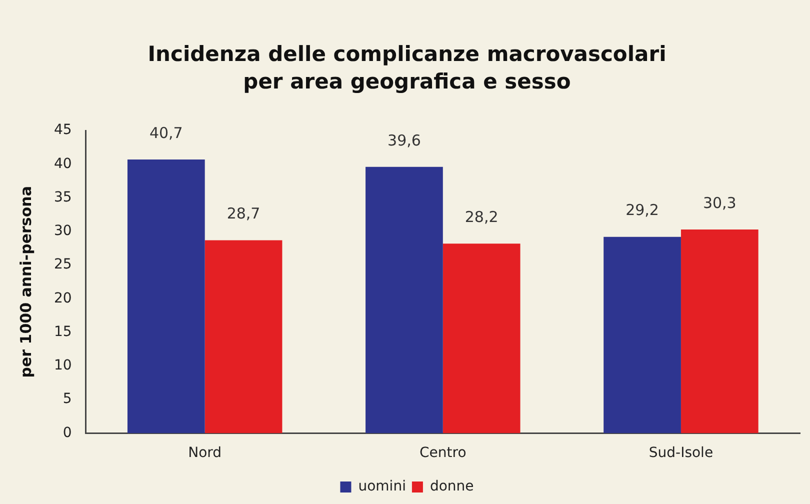 The height and width of the screenshot is (504, 810). Describe the element at coordinates (642, 210) in the screenshot. I see `data-label: 29,2` at that location.